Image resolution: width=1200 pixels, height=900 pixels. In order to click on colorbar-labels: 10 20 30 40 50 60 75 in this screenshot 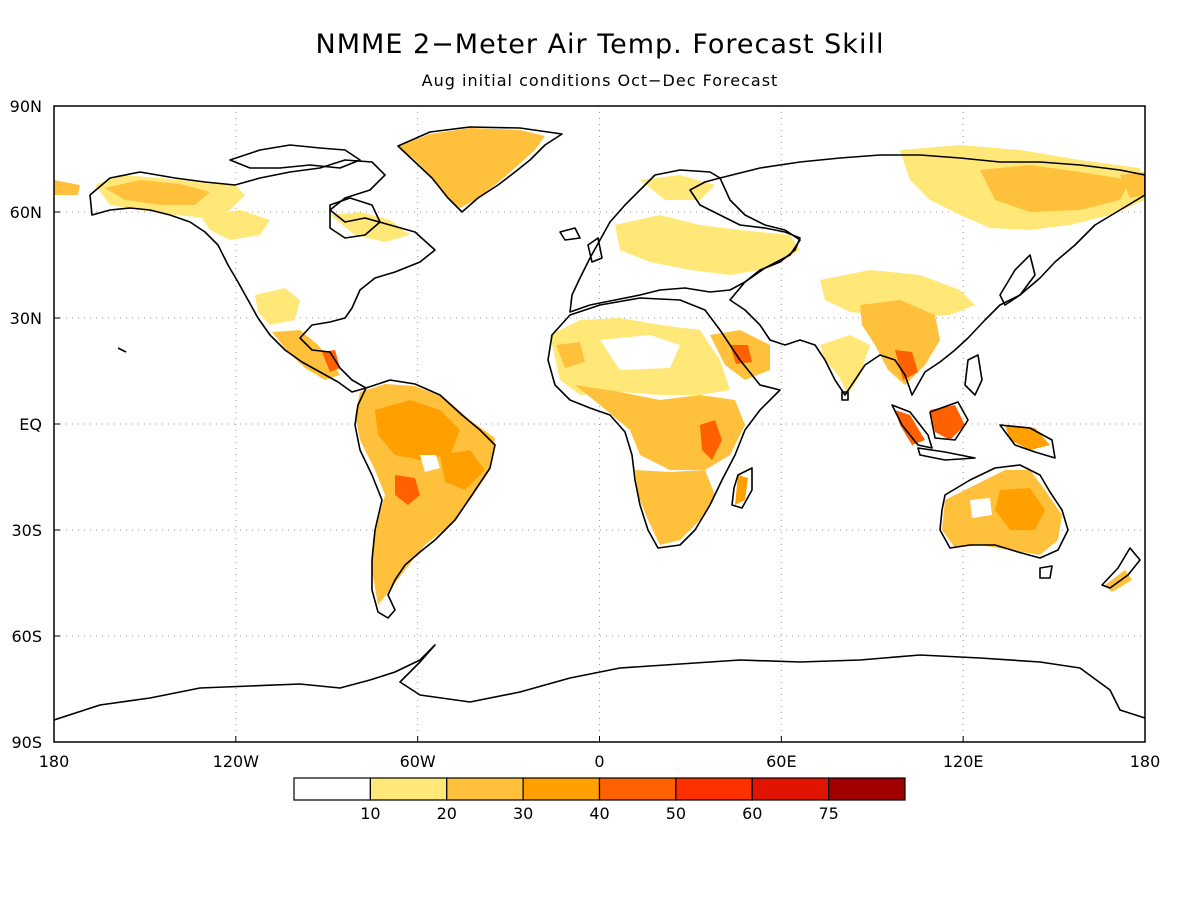, I will do `click(599, 813)`.